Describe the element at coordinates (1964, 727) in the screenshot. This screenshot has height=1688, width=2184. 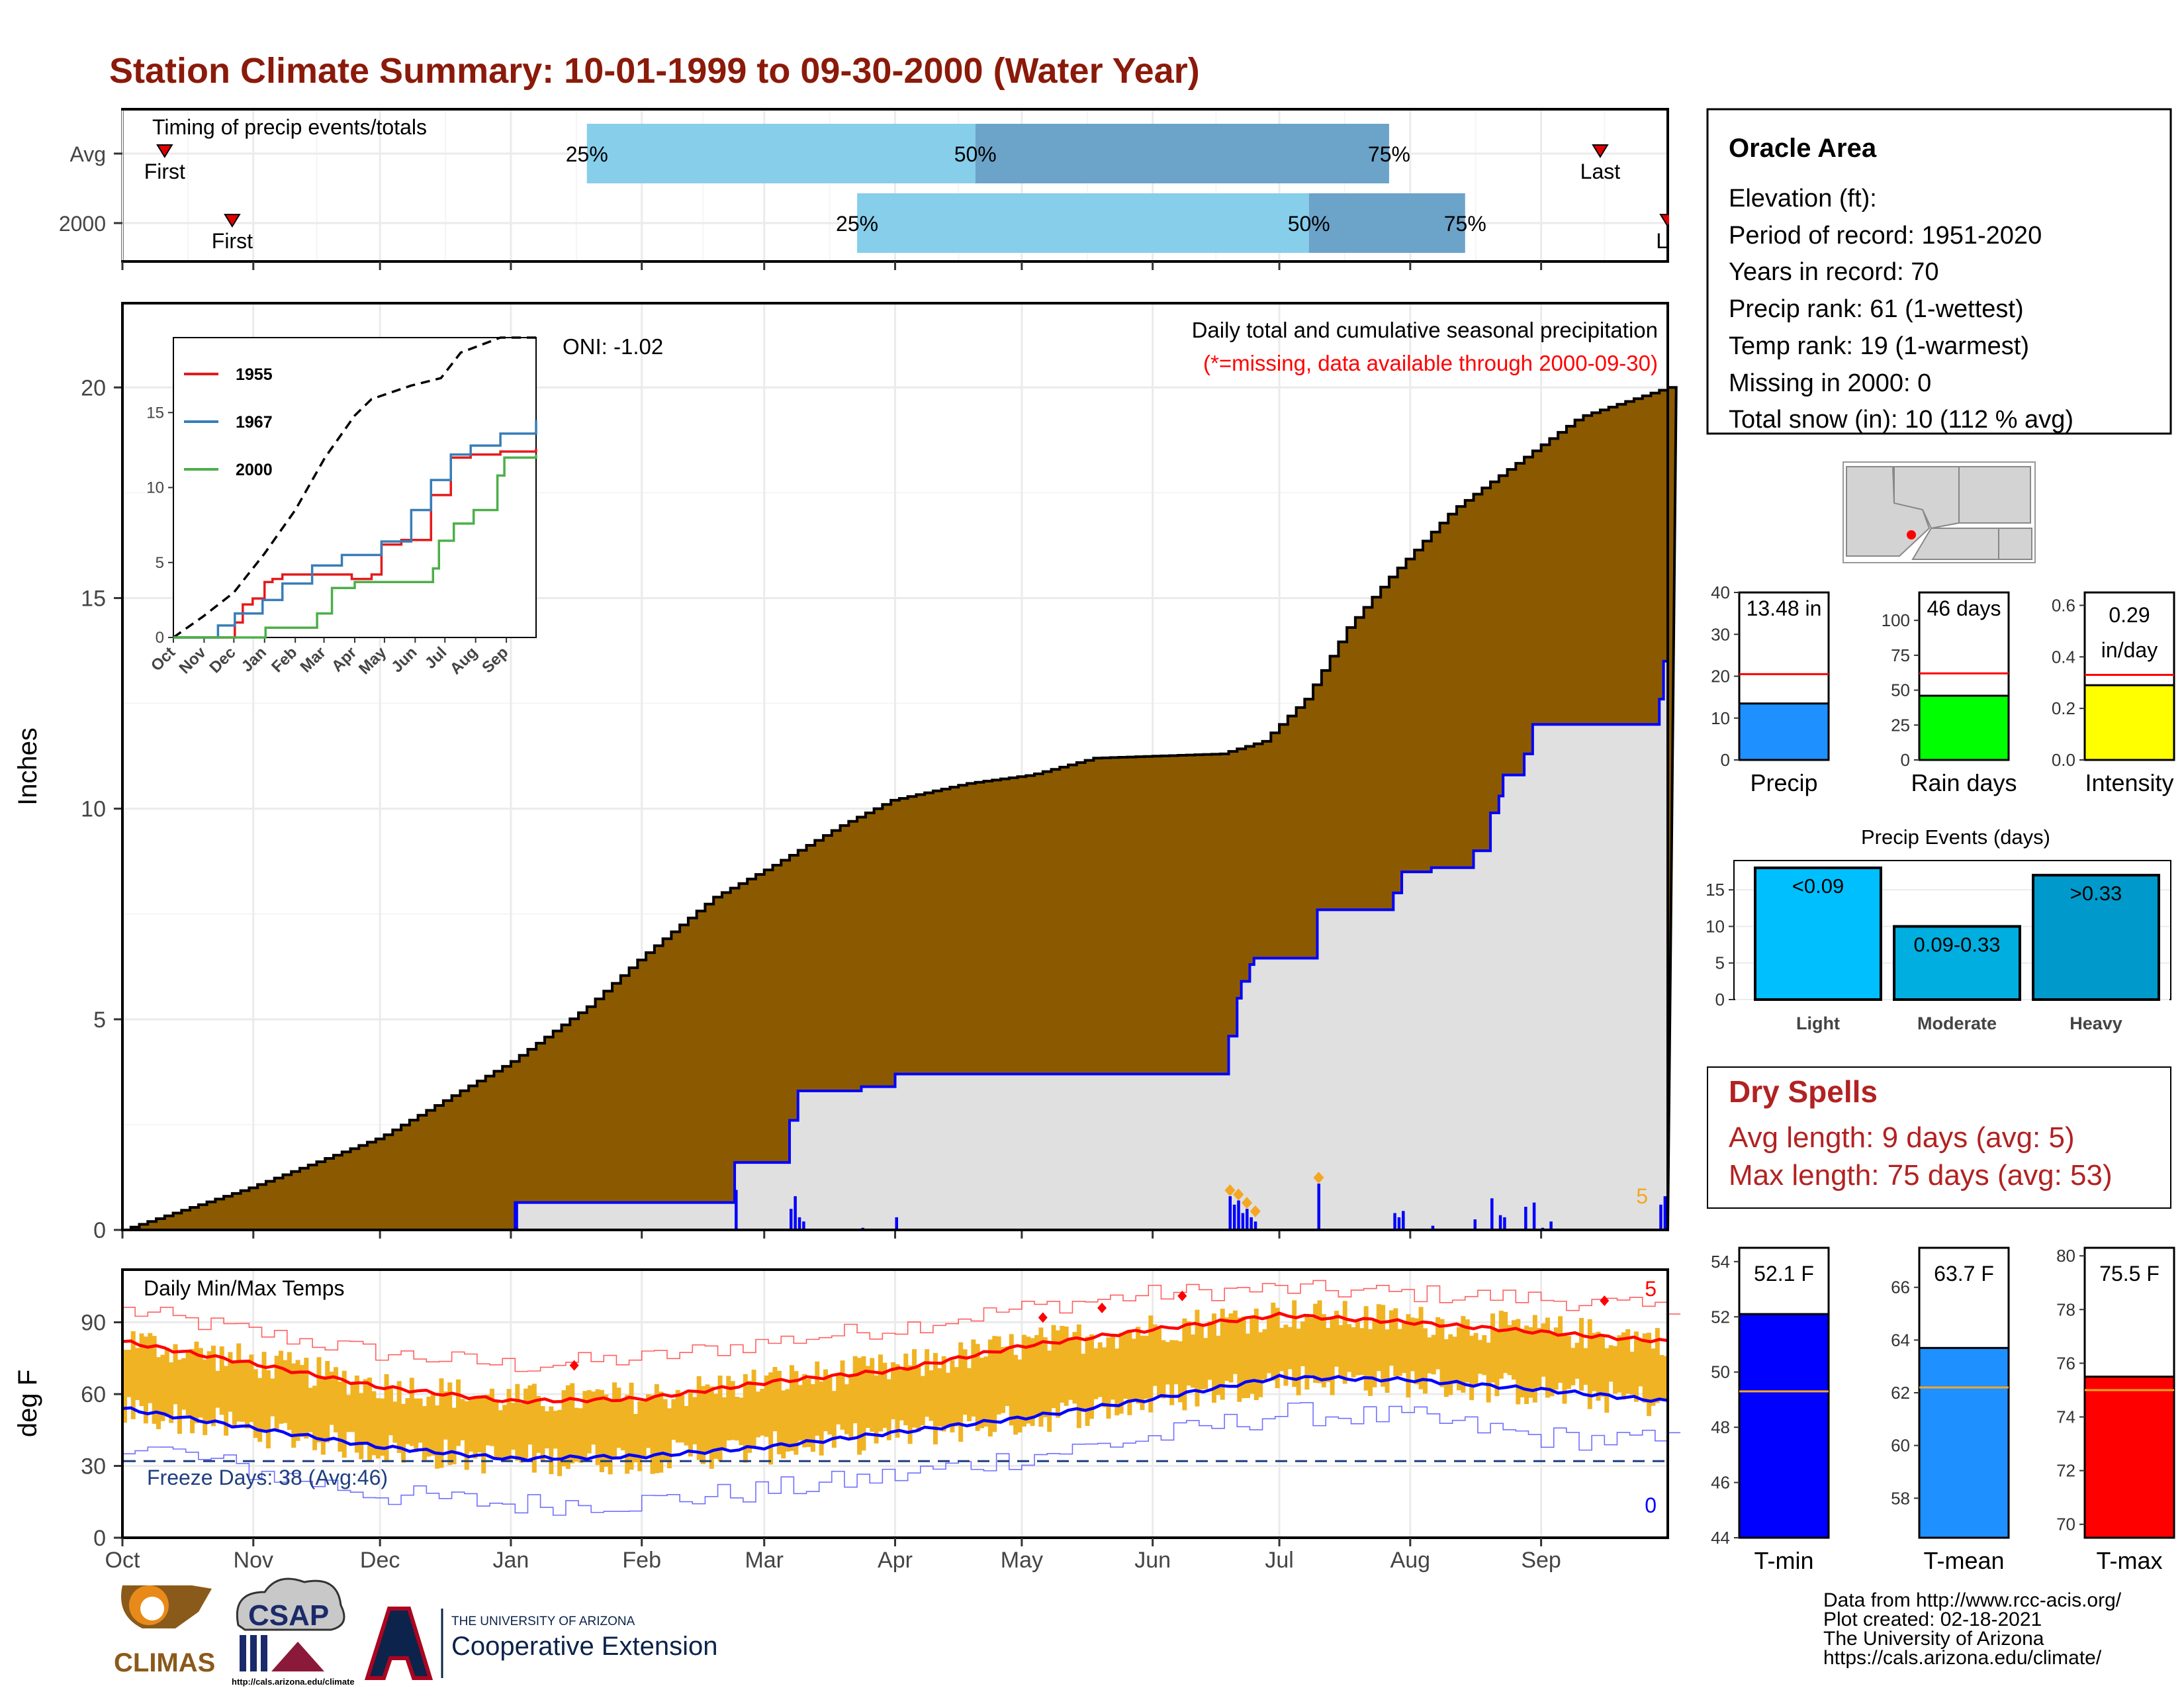
I see `stat-panel-bar` at that location.